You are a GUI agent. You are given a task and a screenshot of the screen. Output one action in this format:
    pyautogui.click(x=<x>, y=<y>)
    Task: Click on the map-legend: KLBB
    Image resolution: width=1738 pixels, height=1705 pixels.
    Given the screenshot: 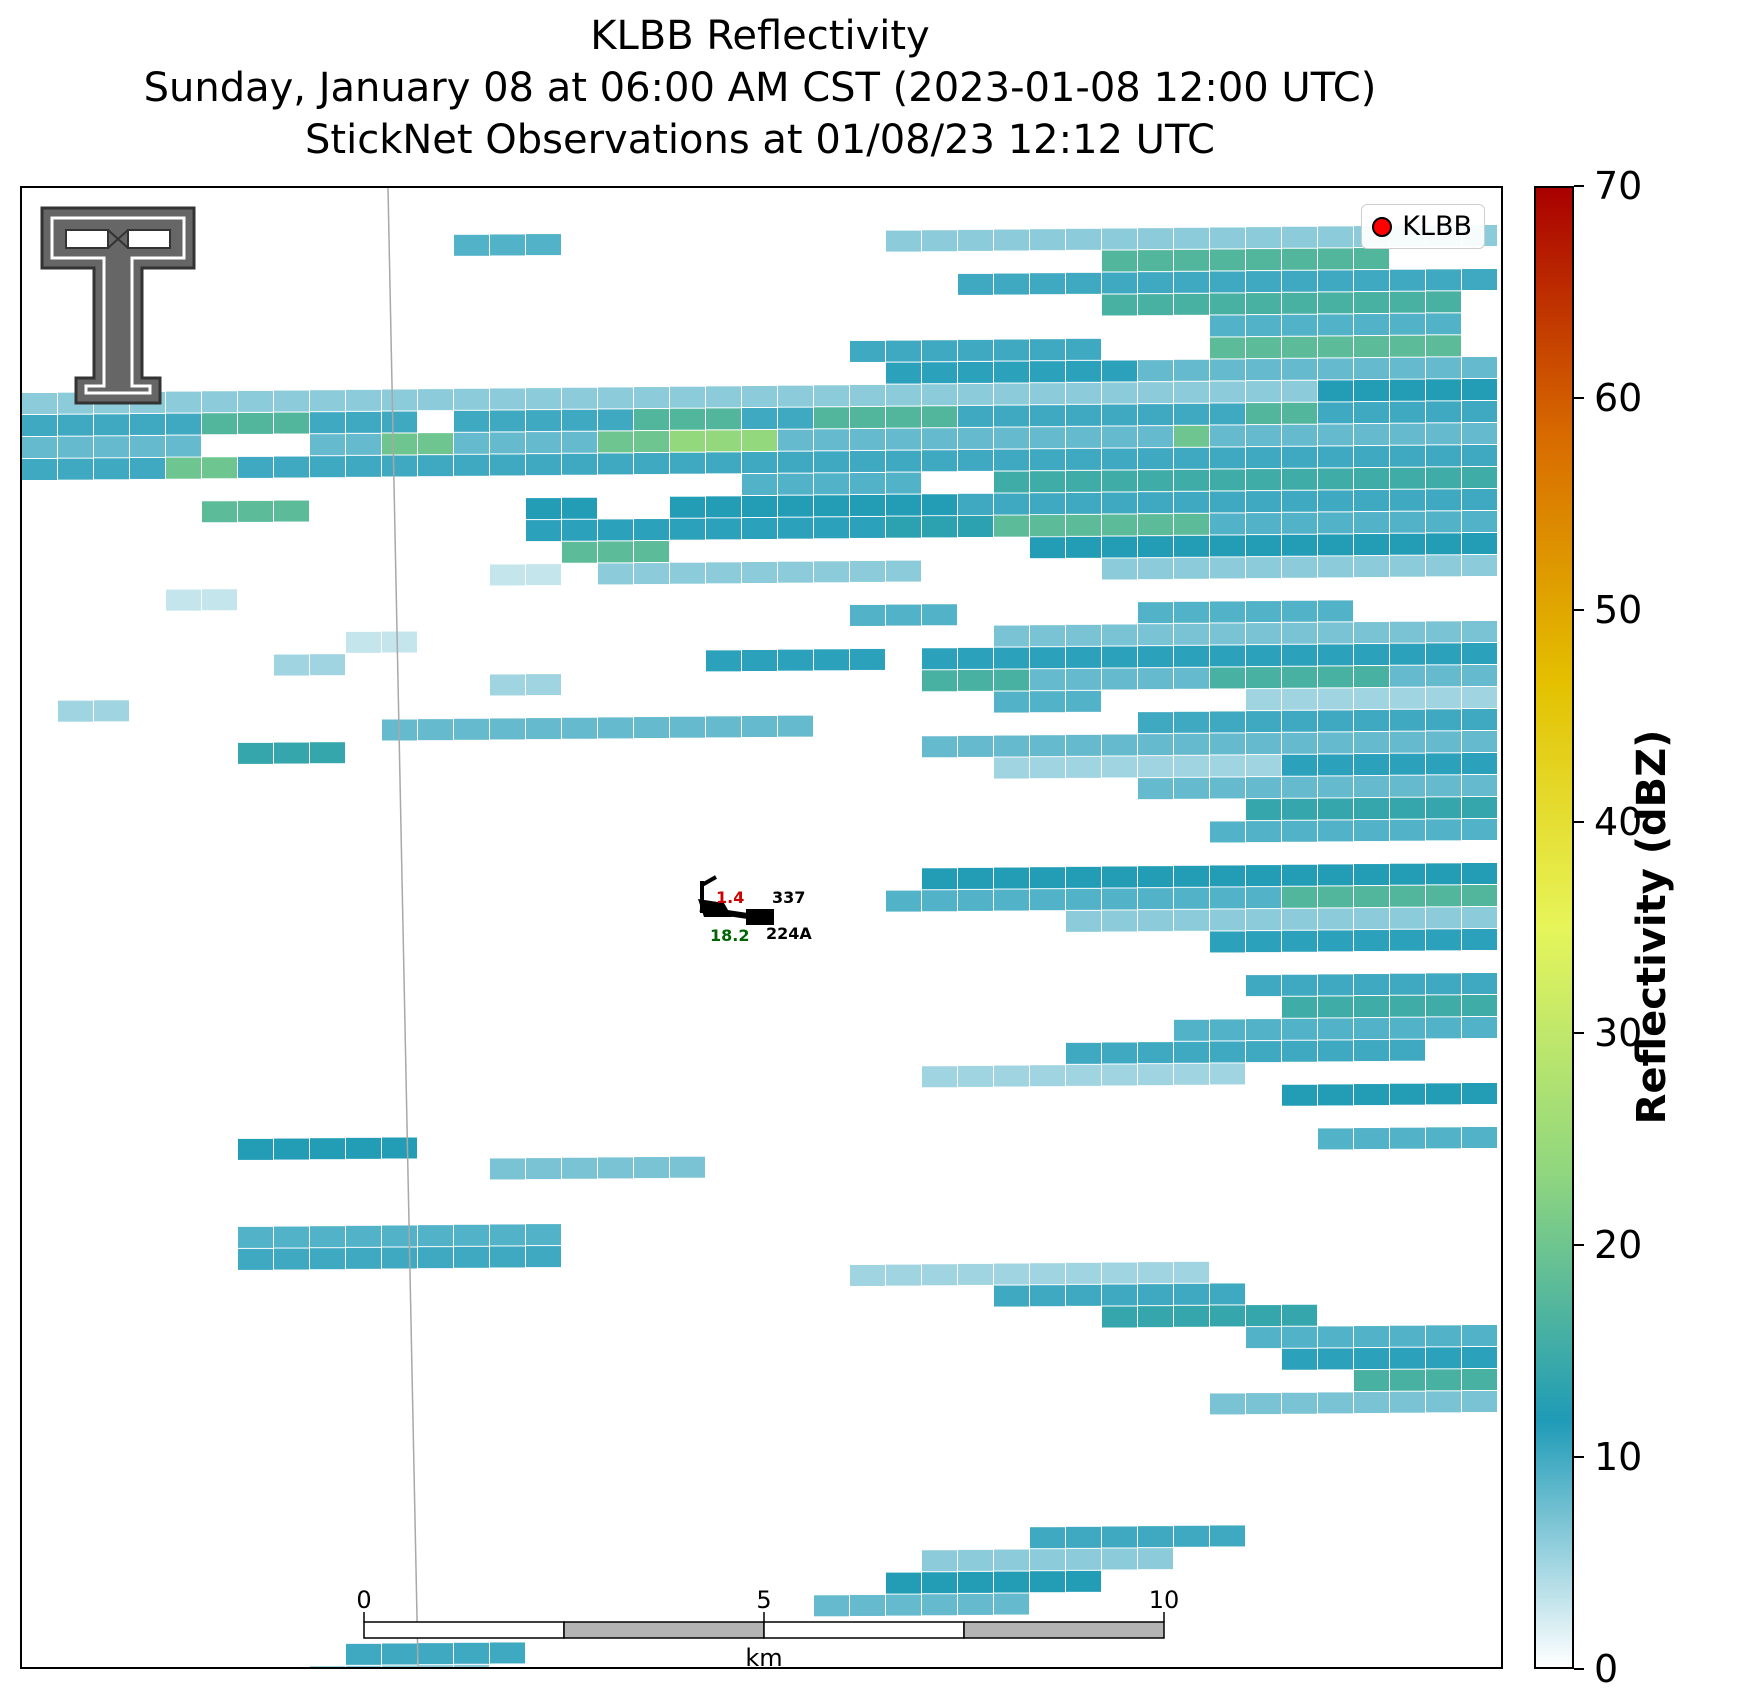 What is the action you would take?
    pyautogui.click(x=1423, y=226)
    